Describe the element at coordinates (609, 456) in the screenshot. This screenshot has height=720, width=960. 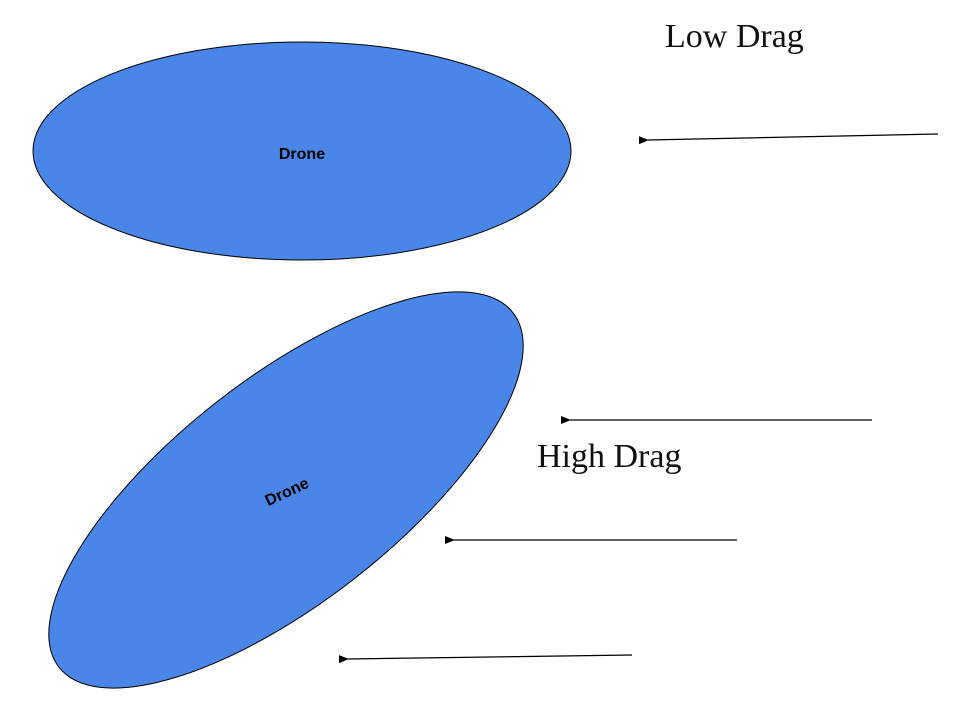
I see `high-drag-label: High Drag` at that location.